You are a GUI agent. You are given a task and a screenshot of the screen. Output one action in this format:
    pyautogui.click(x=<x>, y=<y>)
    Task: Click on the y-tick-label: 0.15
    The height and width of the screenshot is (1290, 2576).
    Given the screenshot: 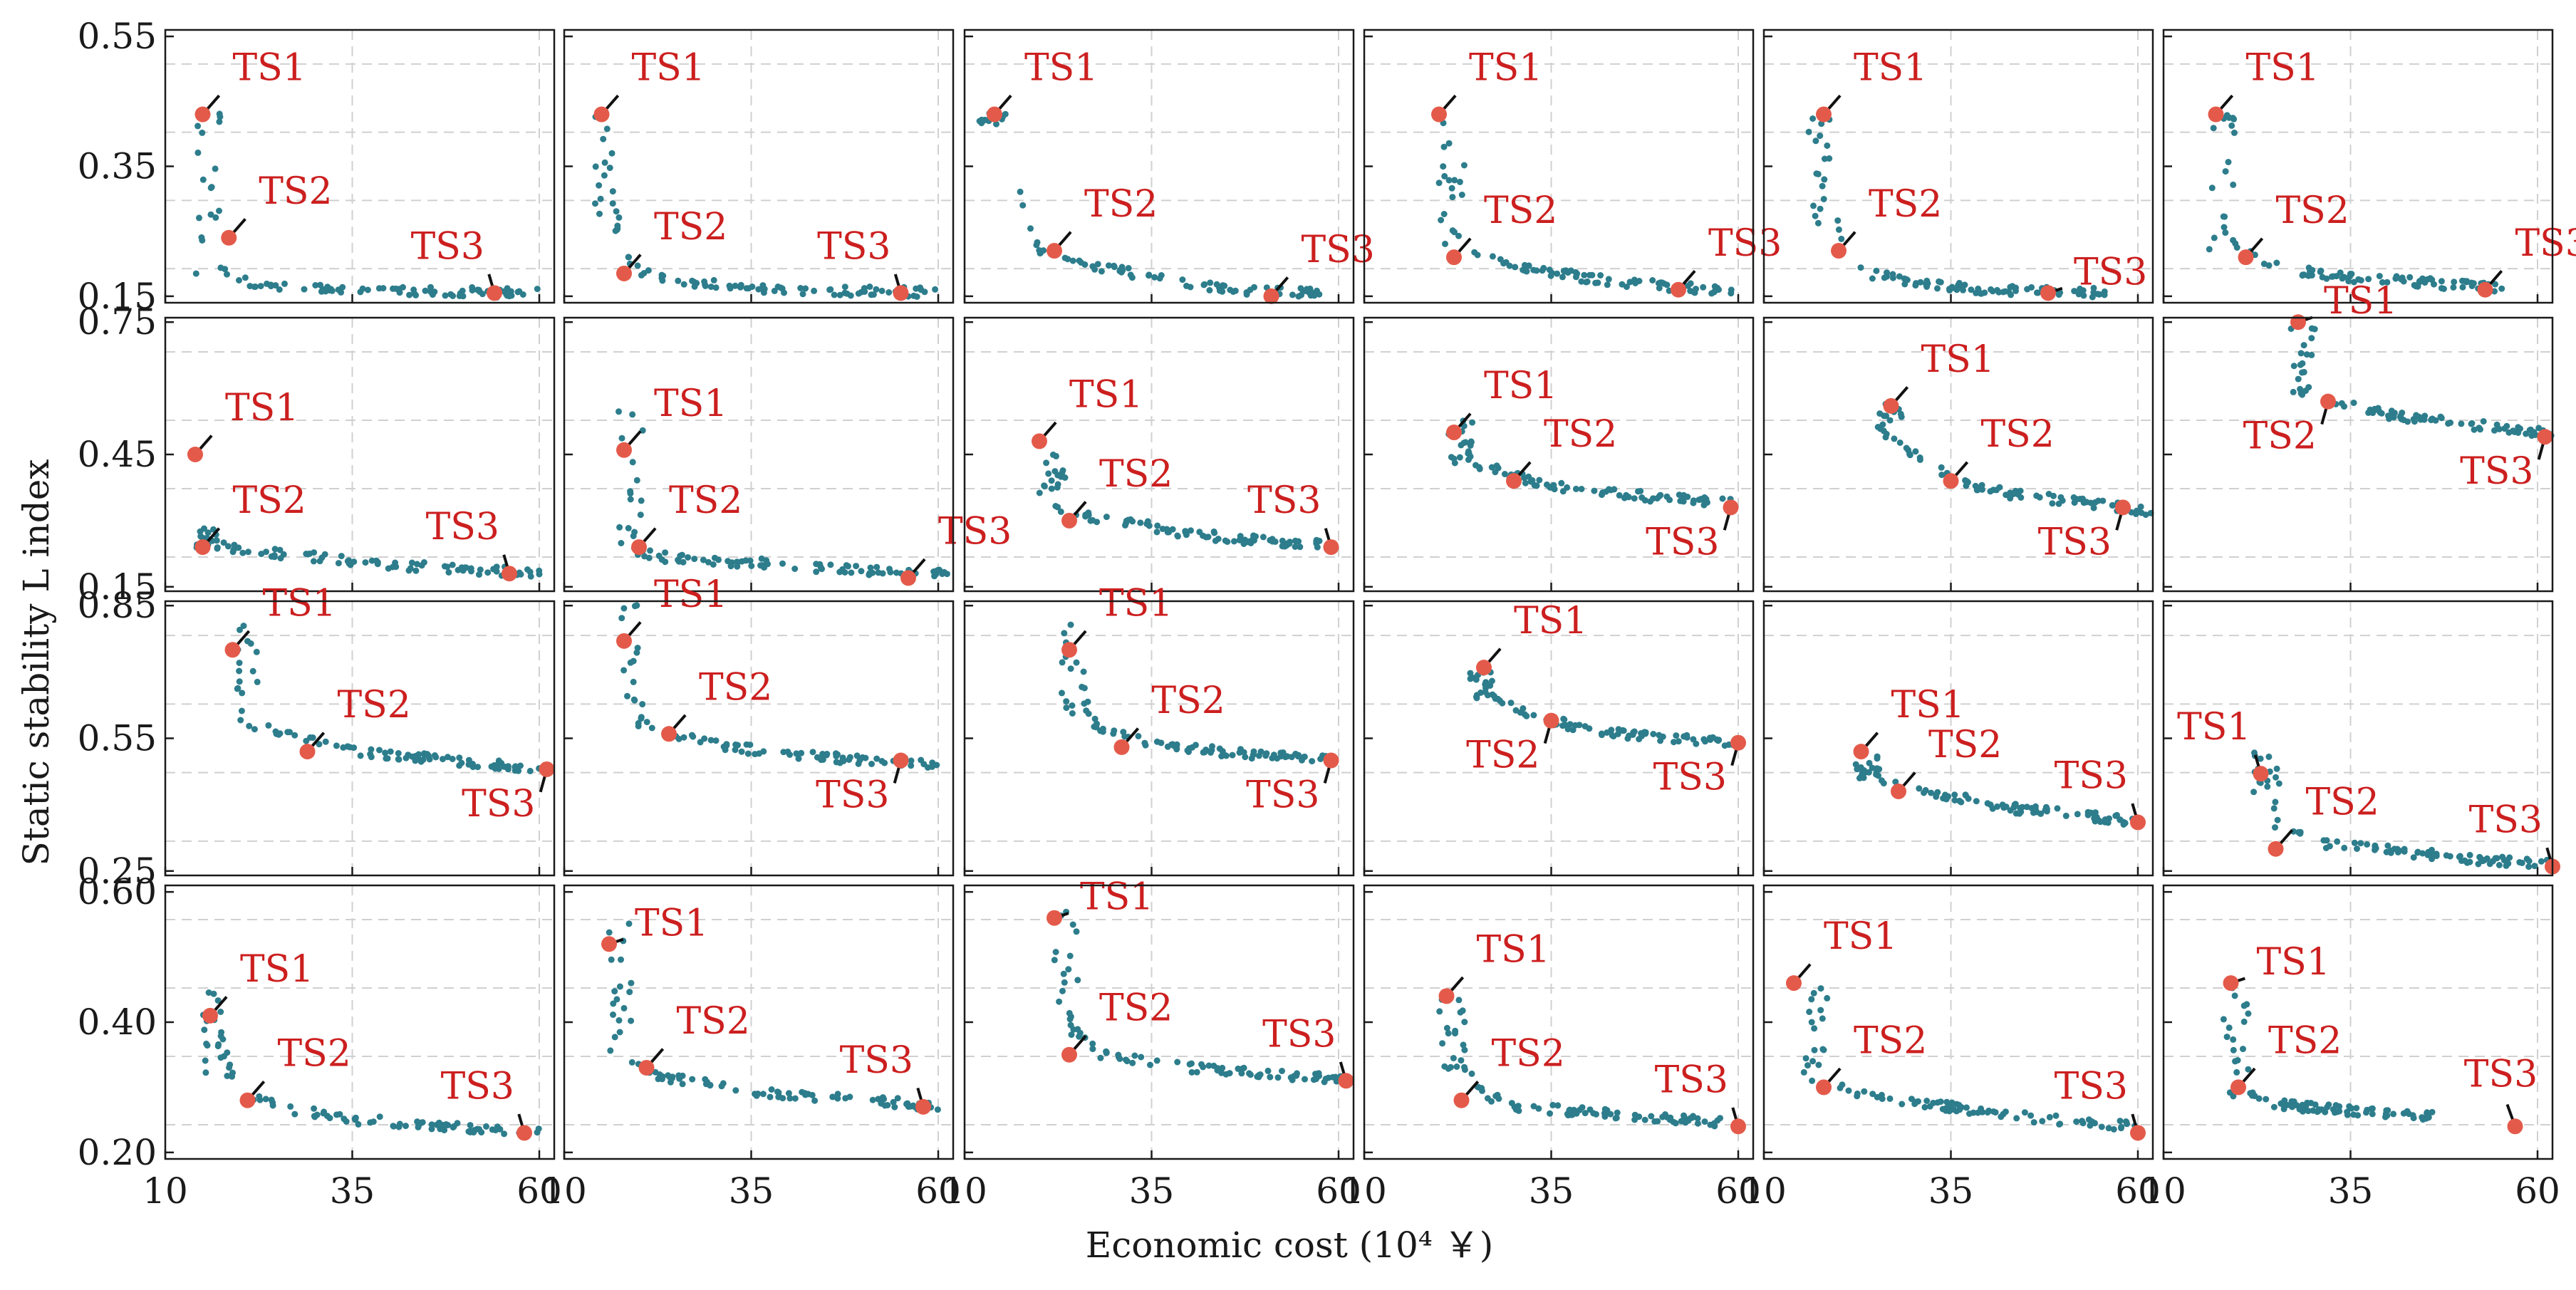 What is the action you would take?
    pyautogui.click(x=118, y=296)
    